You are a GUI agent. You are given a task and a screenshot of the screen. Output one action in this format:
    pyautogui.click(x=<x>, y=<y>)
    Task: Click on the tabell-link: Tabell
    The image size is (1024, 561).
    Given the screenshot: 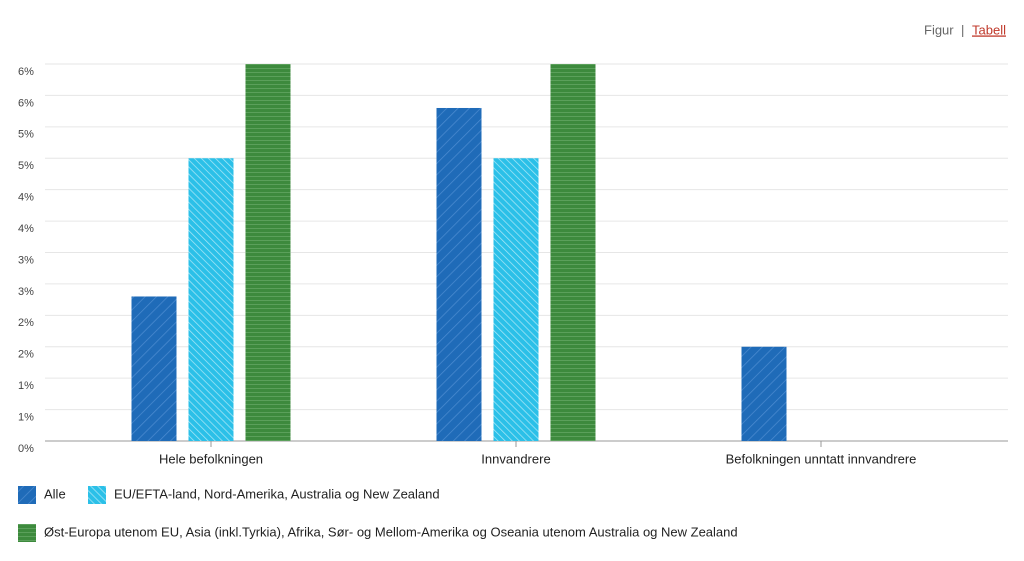 What is the action you would take?
    pyautogui.click(x=989, y=29)
    